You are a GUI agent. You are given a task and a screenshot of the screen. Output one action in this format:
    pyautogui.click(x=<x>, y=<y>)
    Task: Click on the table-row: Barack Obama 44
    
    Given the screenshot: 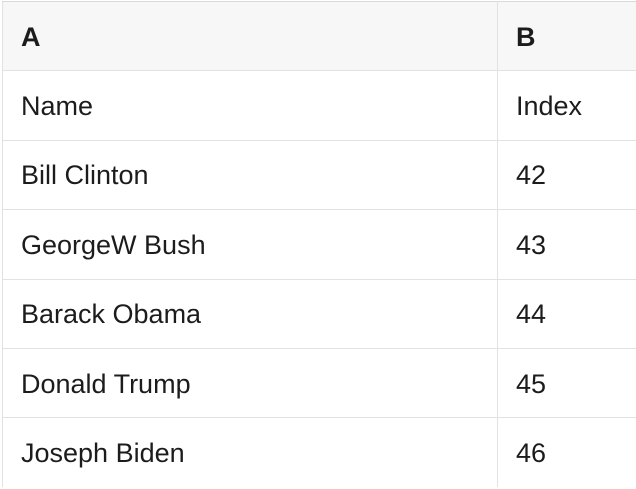 What is the action you would take?
    pyautogui.click(x=319, y=313)
    